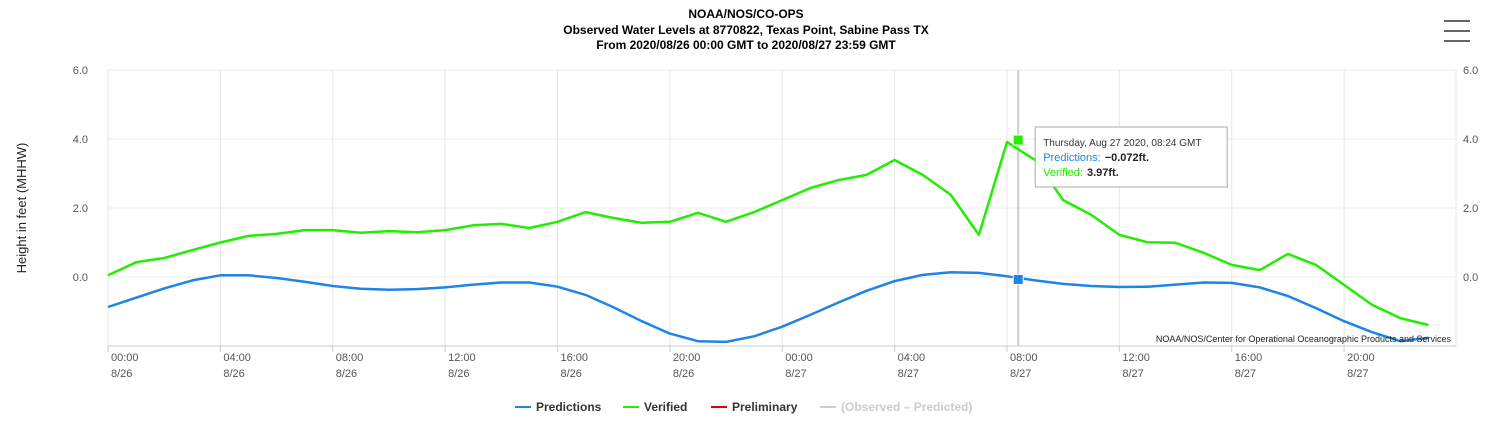 Image resolution: width=1492 pixels, height=437 pixels. I want to click on legend-item: Preliminary, so click(754, 407).